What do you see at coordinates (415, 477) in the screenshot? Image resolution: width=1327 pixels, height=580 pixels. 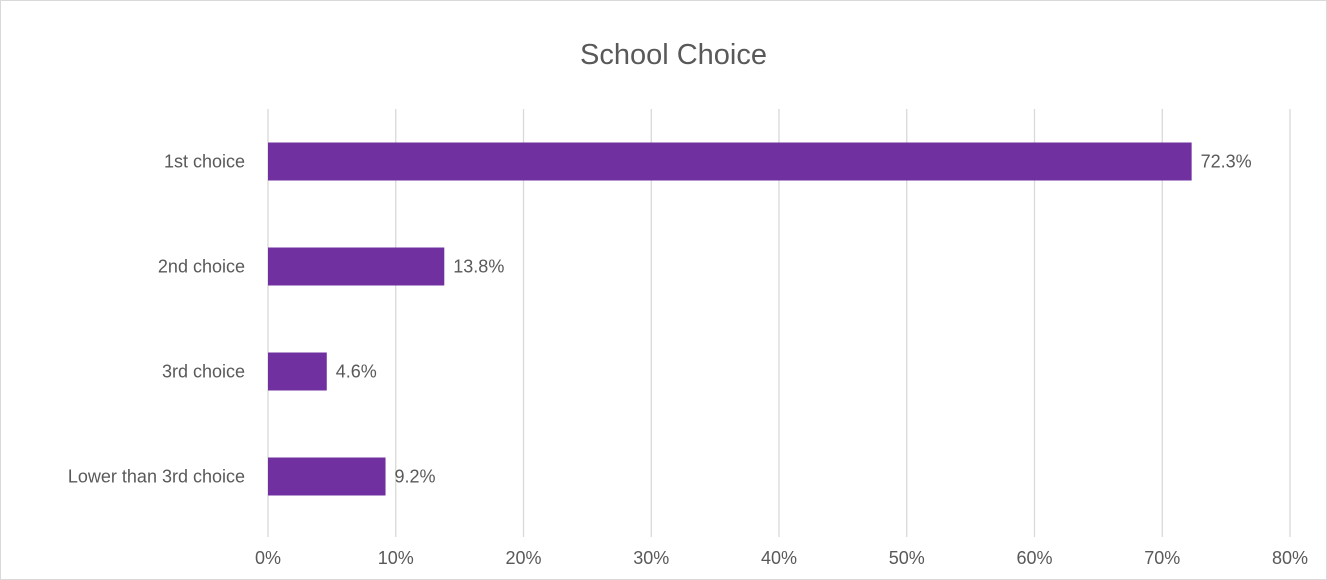 I see `data-label: 9.2%` at bounding box center [415, 477].